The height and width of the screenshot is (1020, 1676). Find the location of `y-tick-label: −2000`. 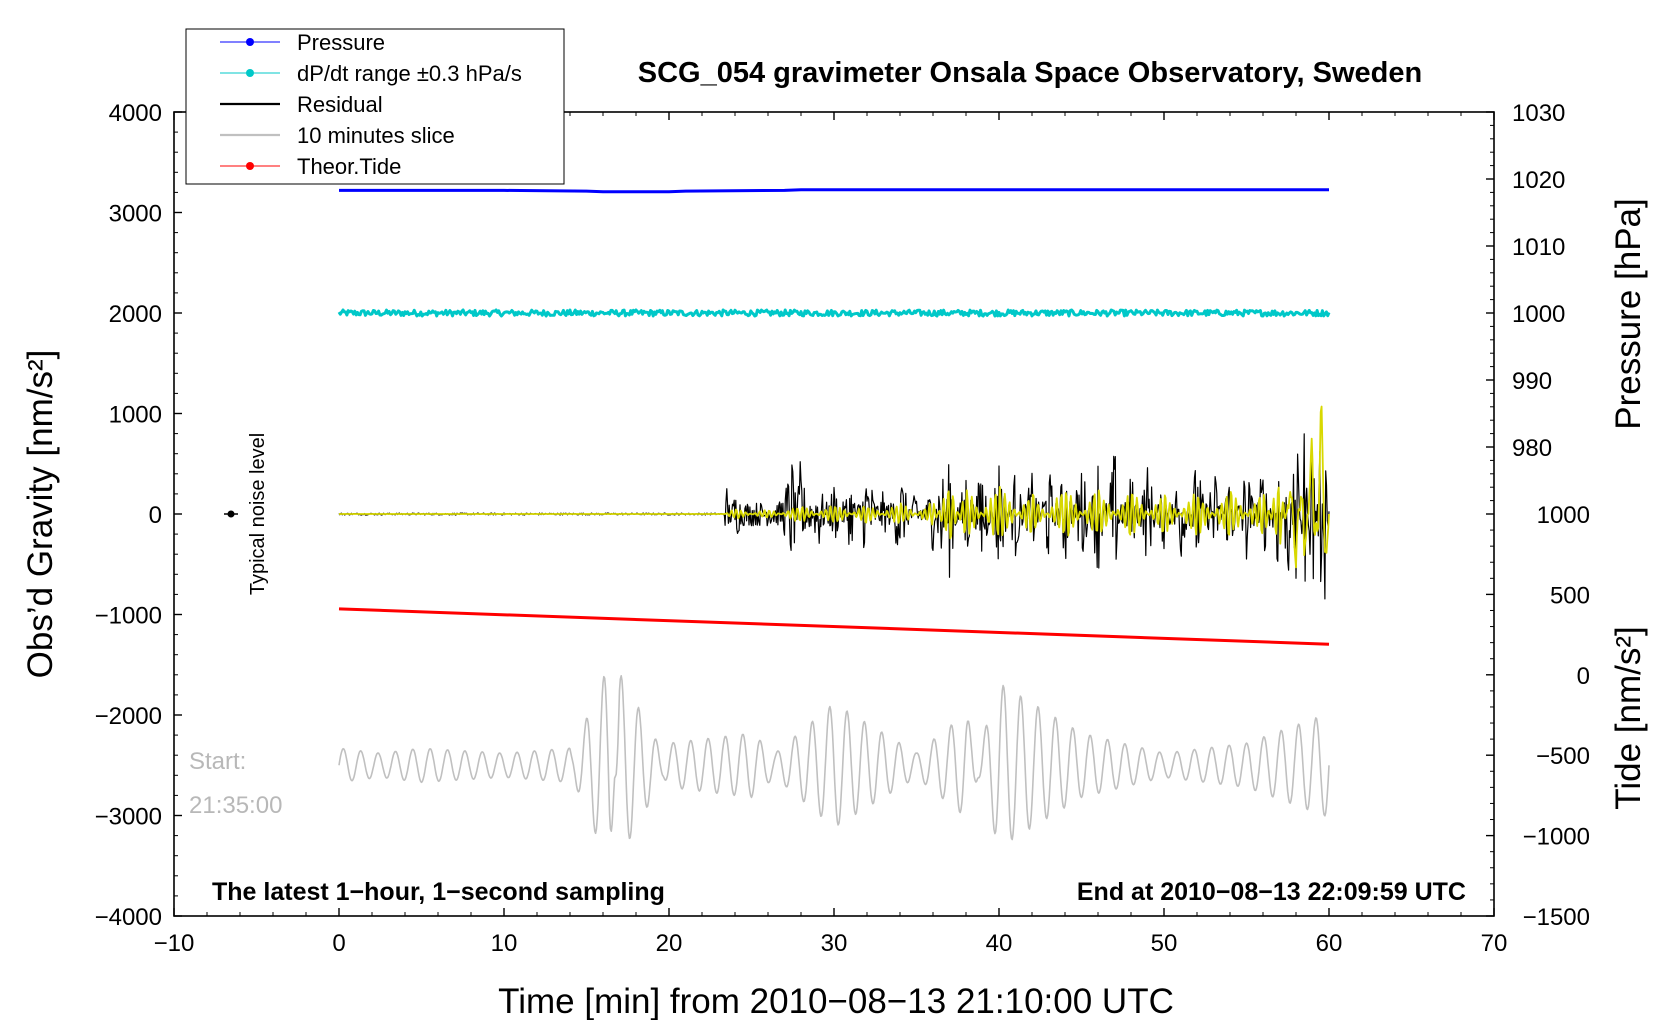

y-tick-label: −2000 is located at coordinates (128, 716).